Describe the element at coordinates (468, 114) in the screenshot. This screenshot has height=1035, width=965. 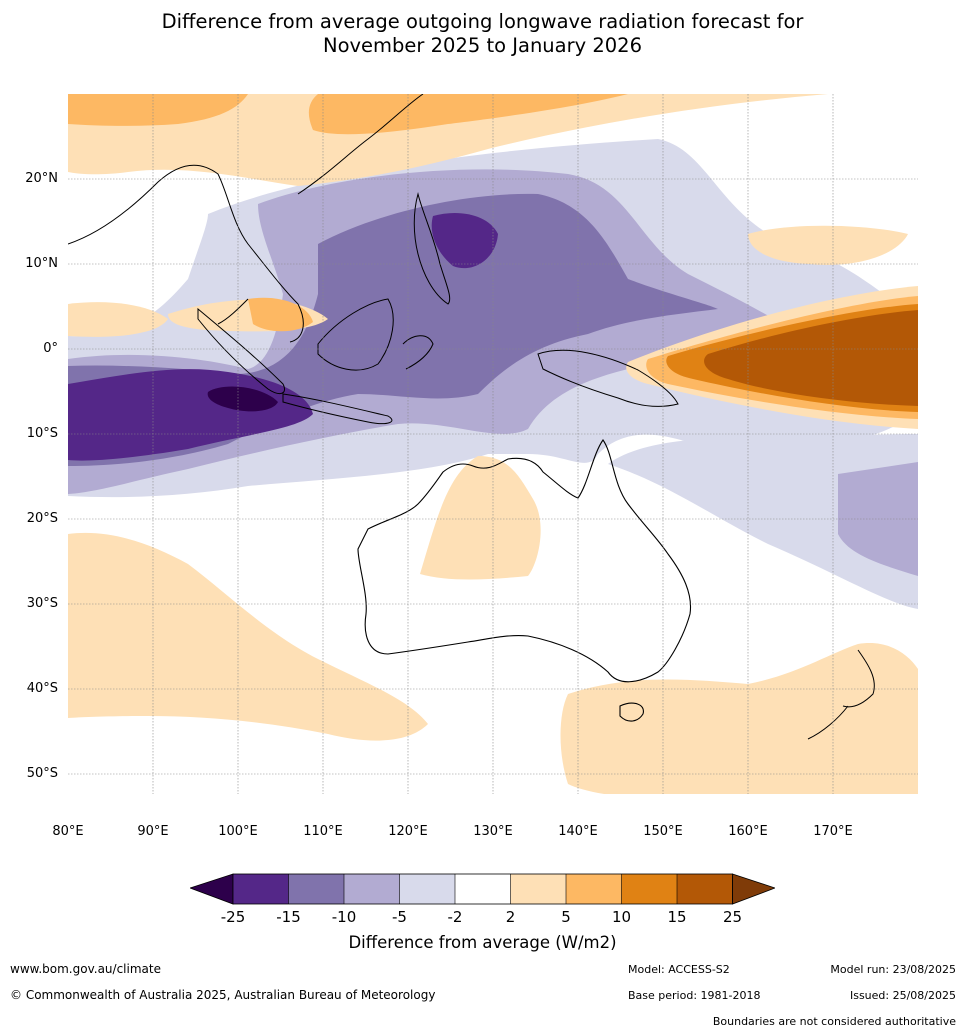
I see `positive-anomaly-north-medium` at that location.